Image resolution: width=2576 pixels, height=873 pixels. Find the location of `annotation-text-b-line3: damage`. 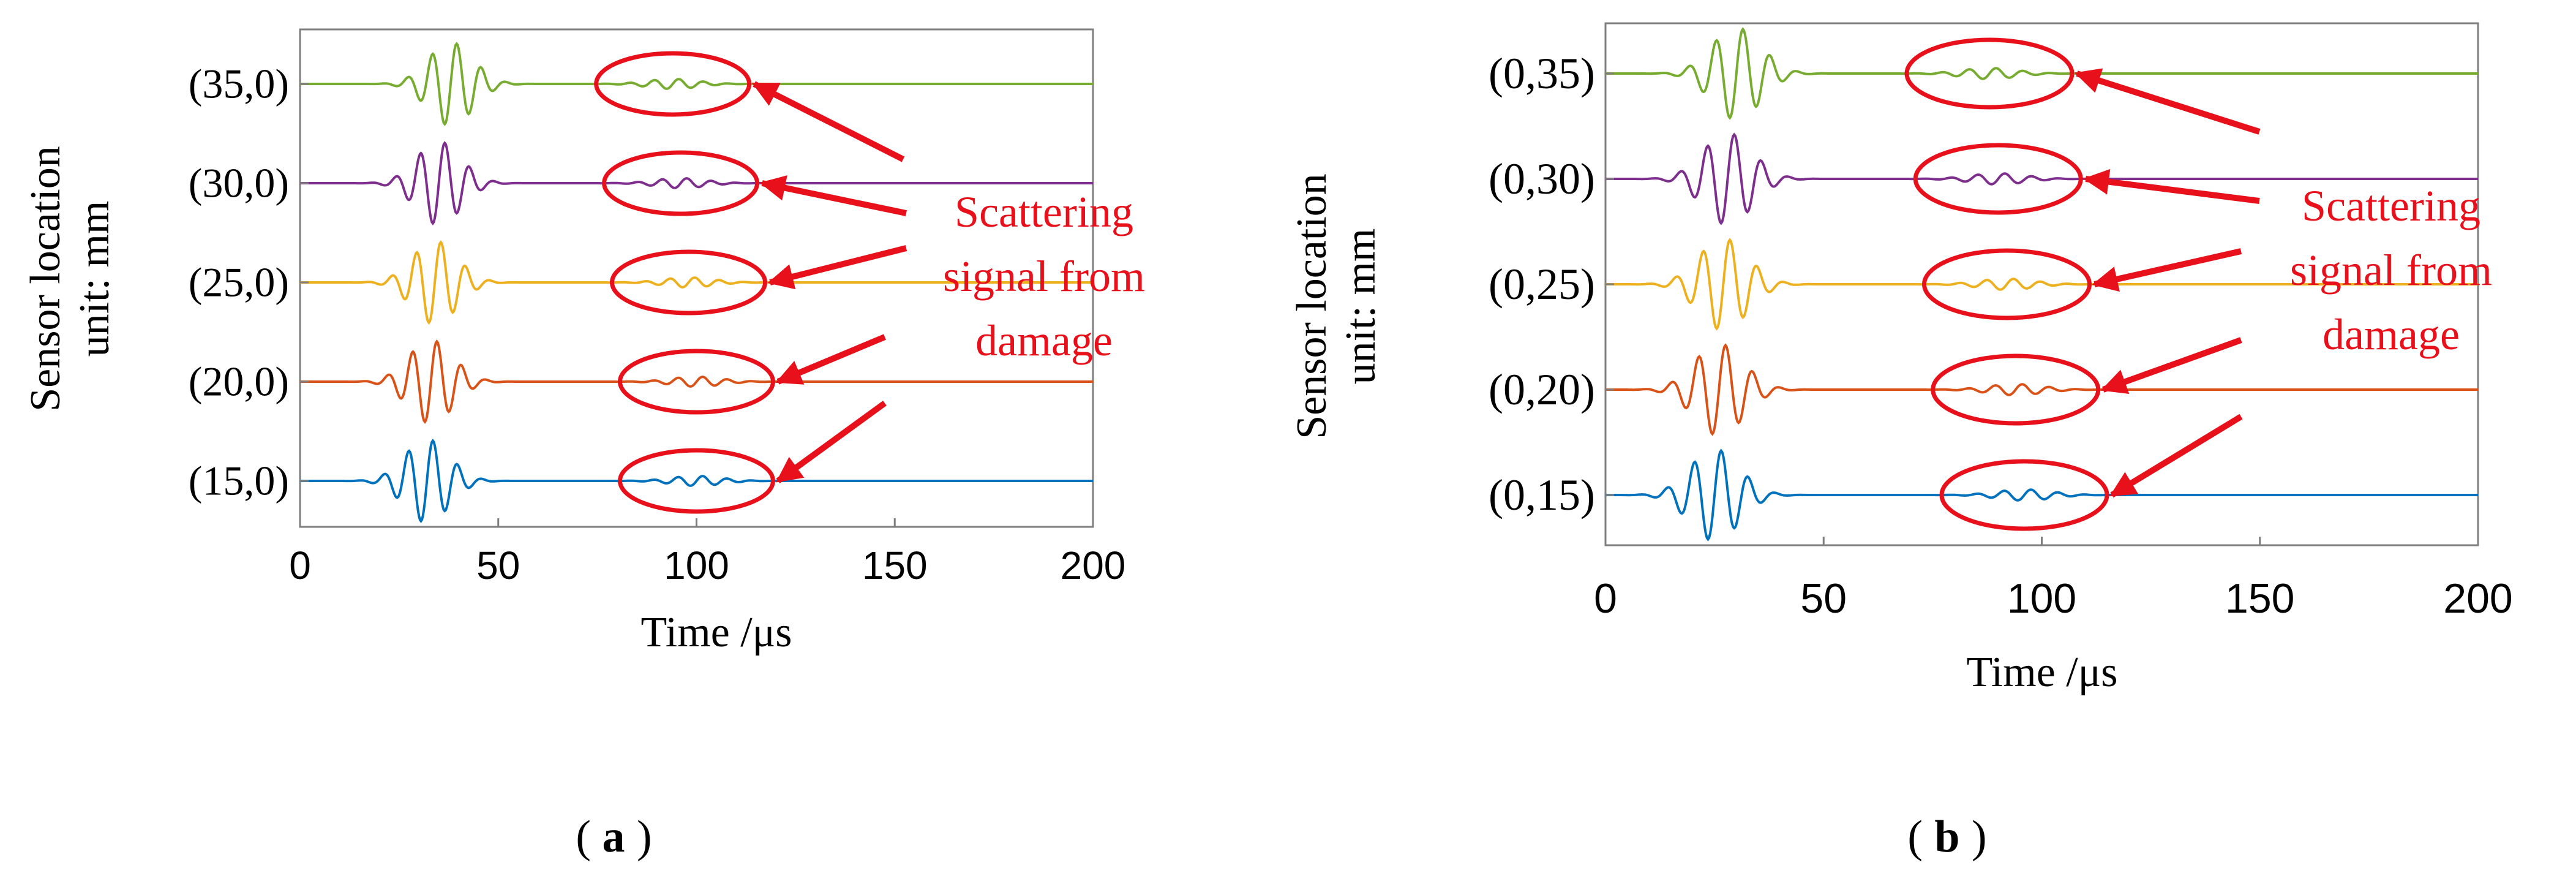

annotation-text-b-line3: damage is located at coordinates (2391, 334).